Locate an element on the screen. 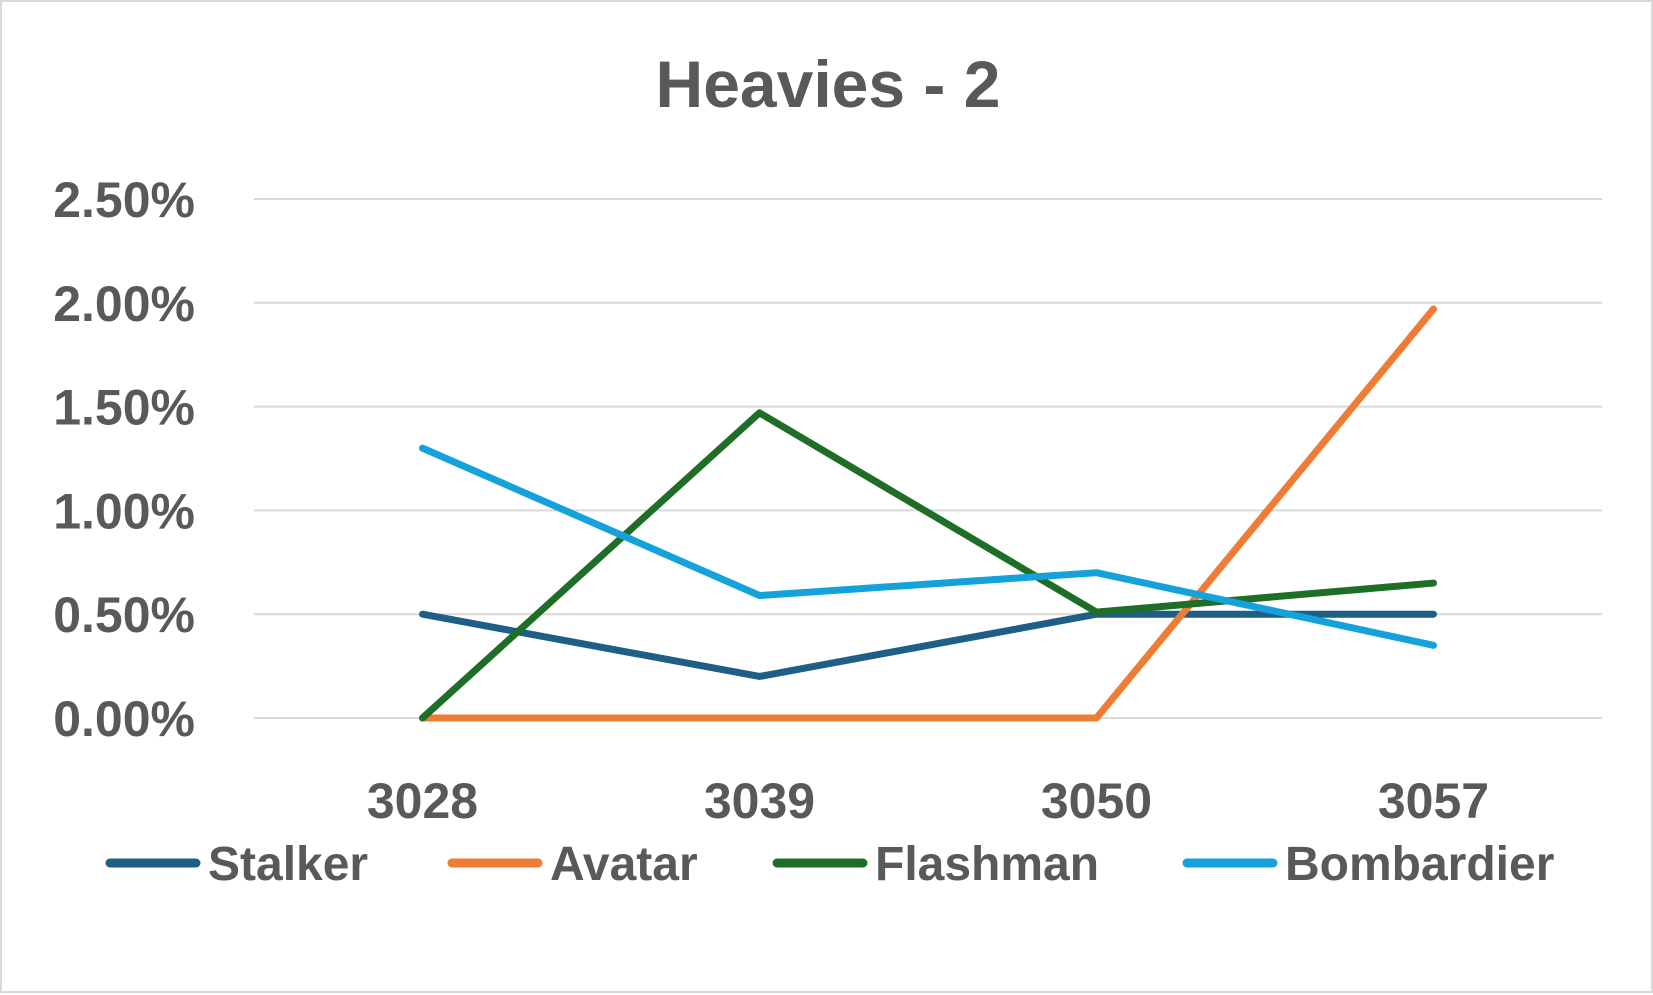 This screenshot has width=1653, height=995. legend-label: Flashman is located at coordinates (987, 864).